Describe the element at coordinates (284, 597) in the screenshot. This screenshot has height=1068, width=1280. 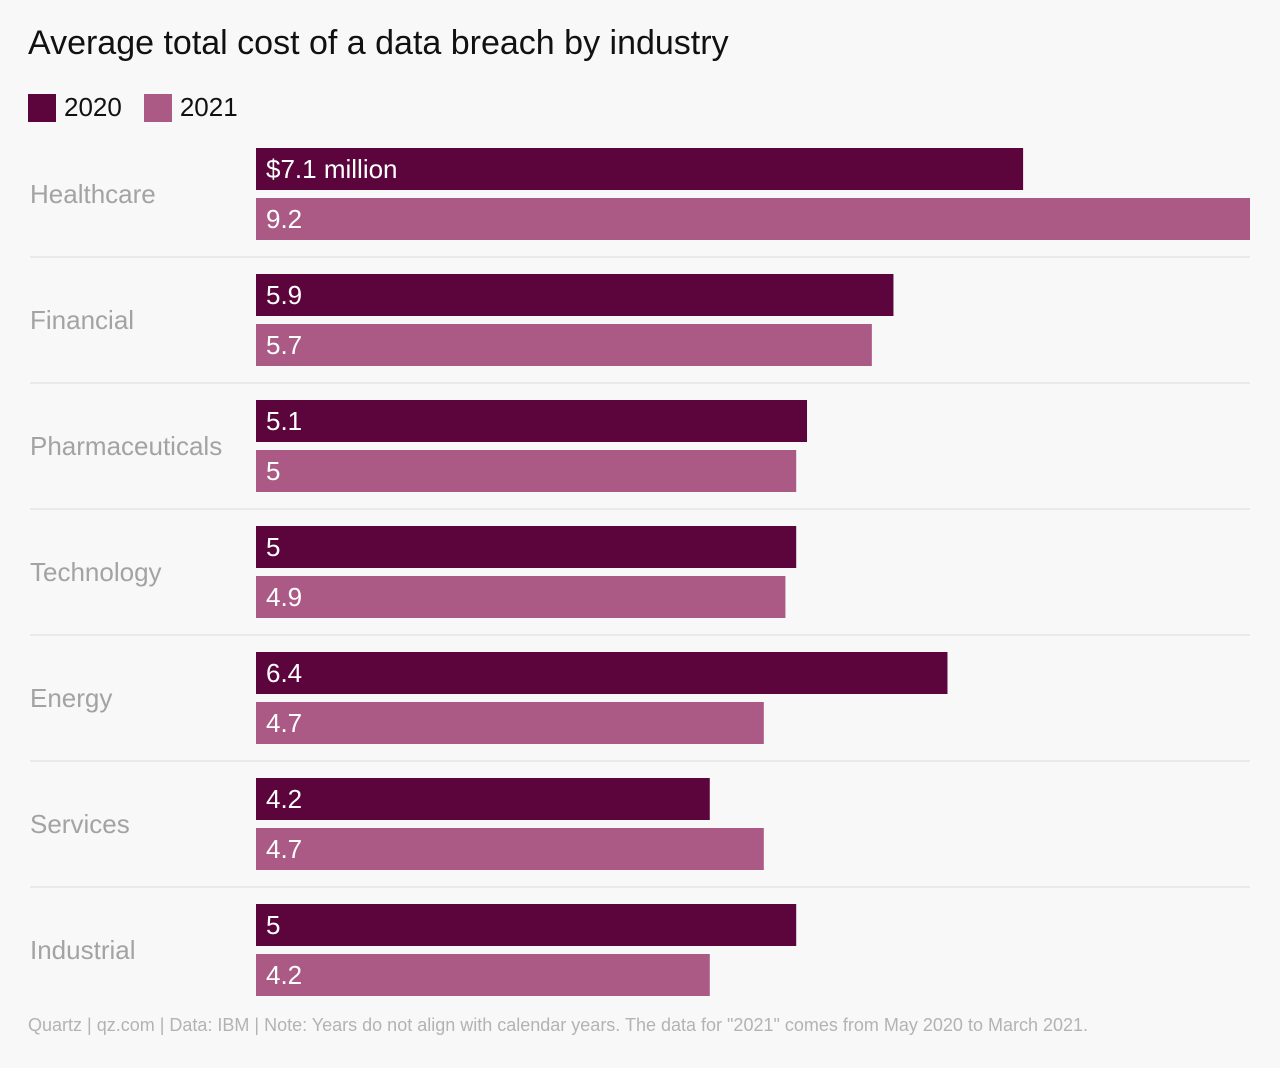
I see `bar-label-technology-2021: 4.9` at that location.